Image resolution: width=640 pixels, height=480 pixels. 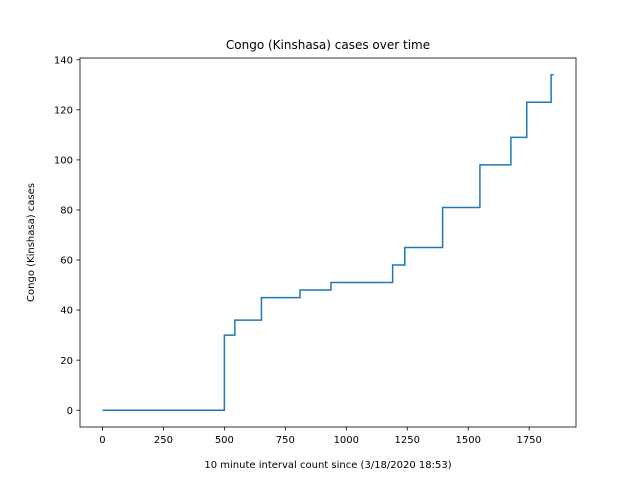 I want to click on x-axis: 0 250 500 750 1000 1250 1500 1750, so click(x=320, y=436).